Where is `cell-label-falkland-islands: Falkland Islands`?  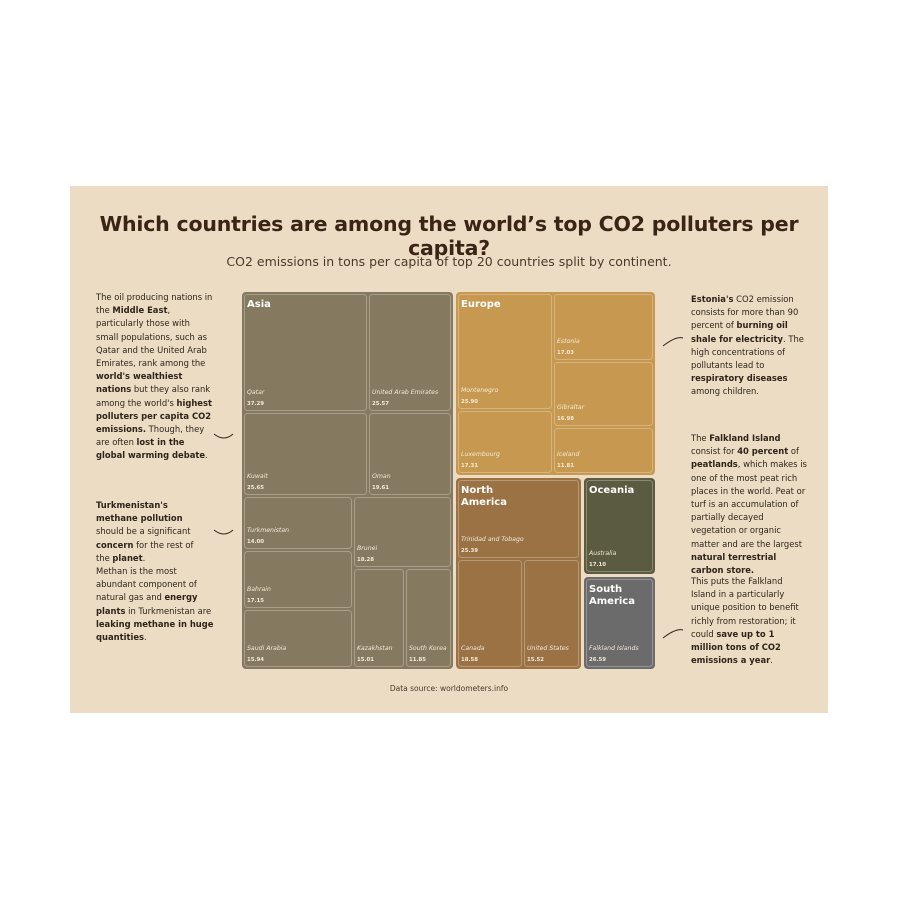 cell-label-falkland-islands: Falkland Islands is located at coordinates (614, 648).